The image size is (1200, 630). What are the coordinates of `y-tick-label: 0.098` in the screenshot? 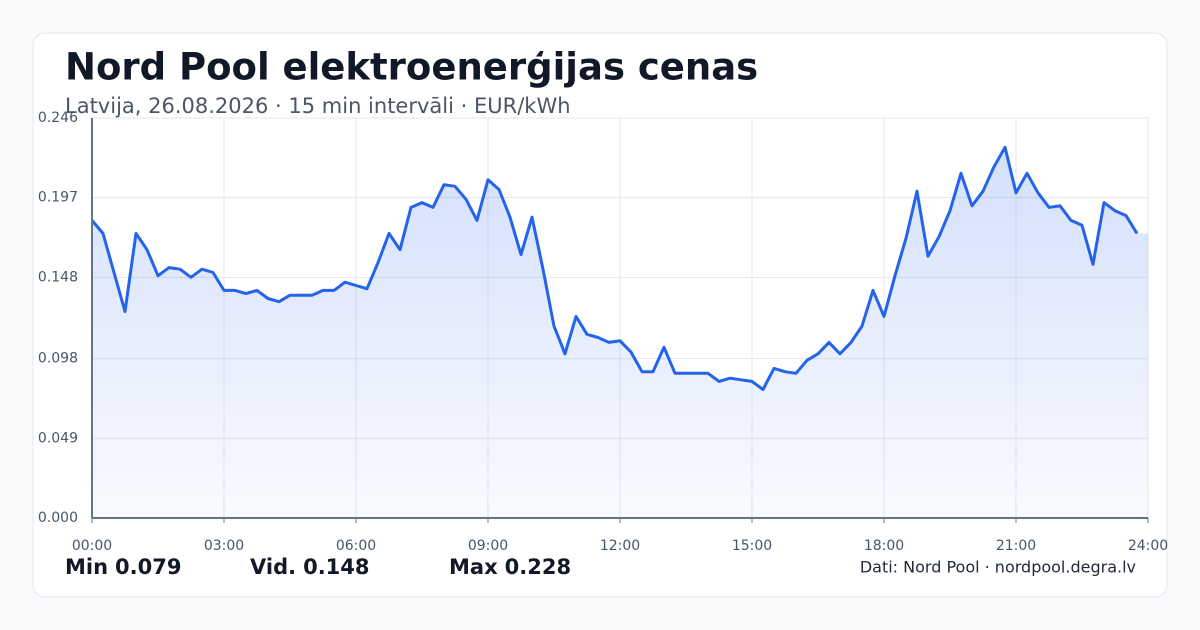 It's located at (58, 359).